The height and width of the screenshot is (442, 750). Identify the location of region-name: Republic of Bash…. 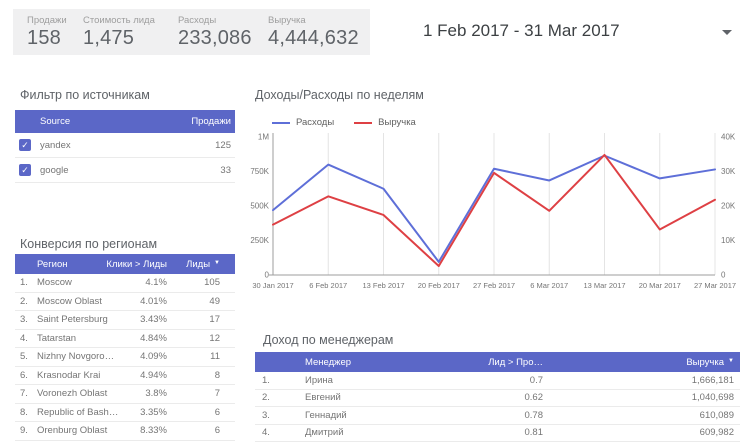
(71, 412).